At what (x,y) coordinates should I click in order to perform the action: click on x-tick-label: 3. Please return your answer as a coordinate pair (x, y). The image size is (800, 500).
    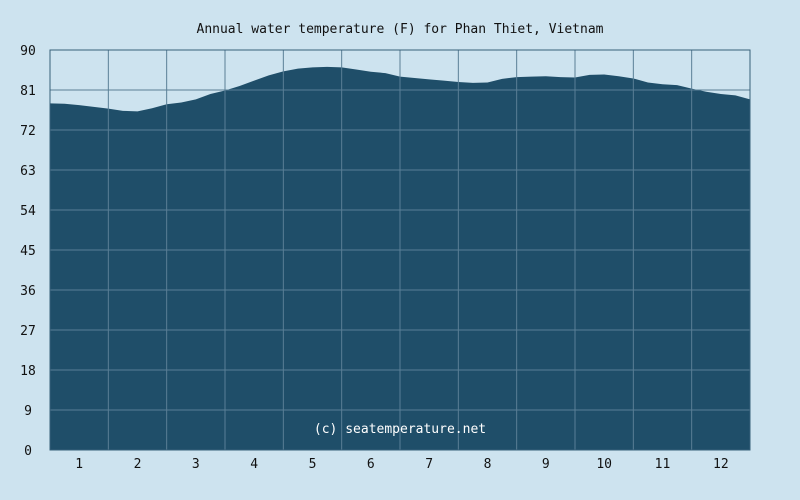
    Looking at the image, I should click on (196, 464).